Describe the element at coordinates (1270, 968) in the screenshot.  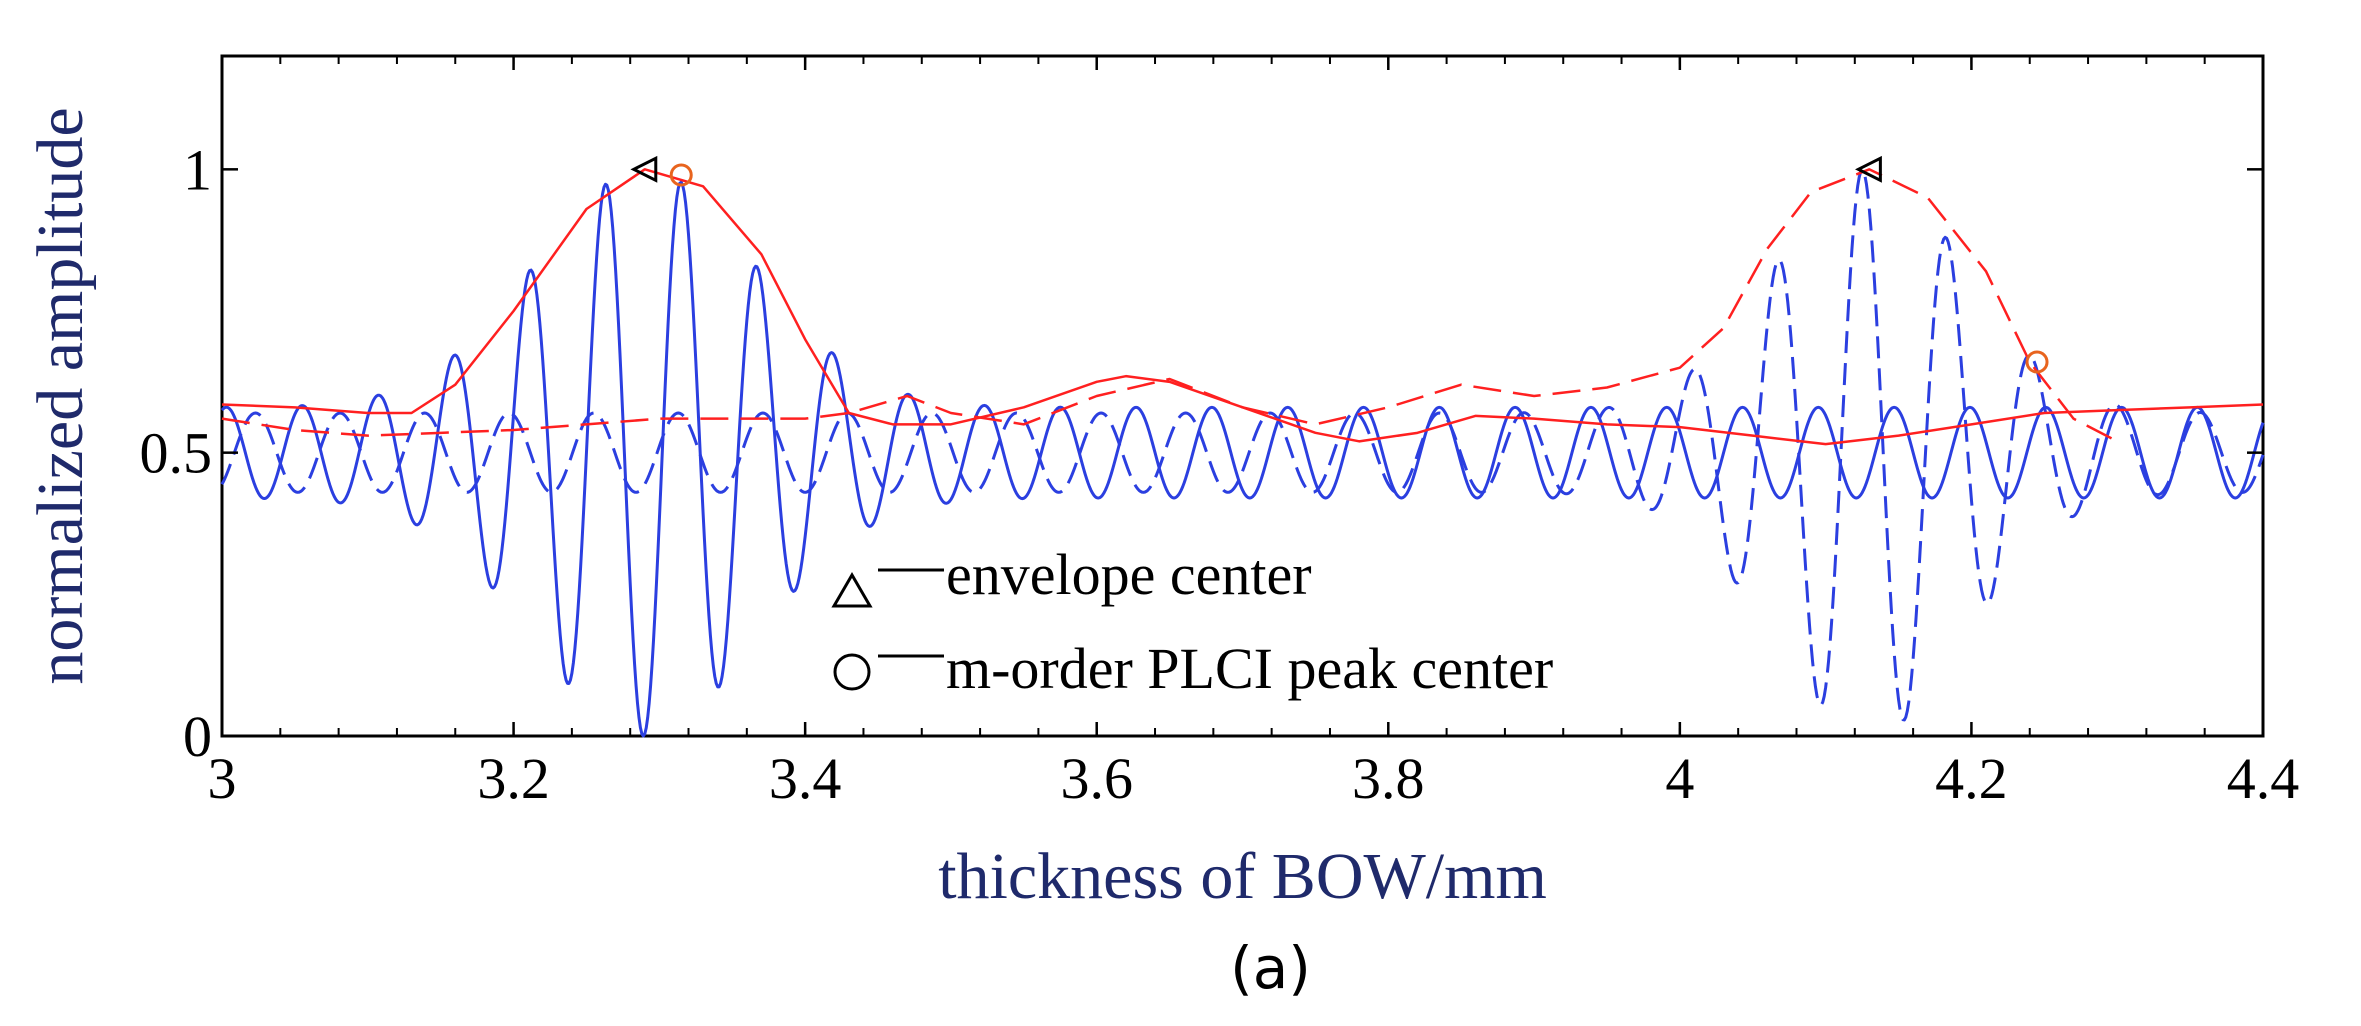
I see `figure-caption: (a)` at that location.